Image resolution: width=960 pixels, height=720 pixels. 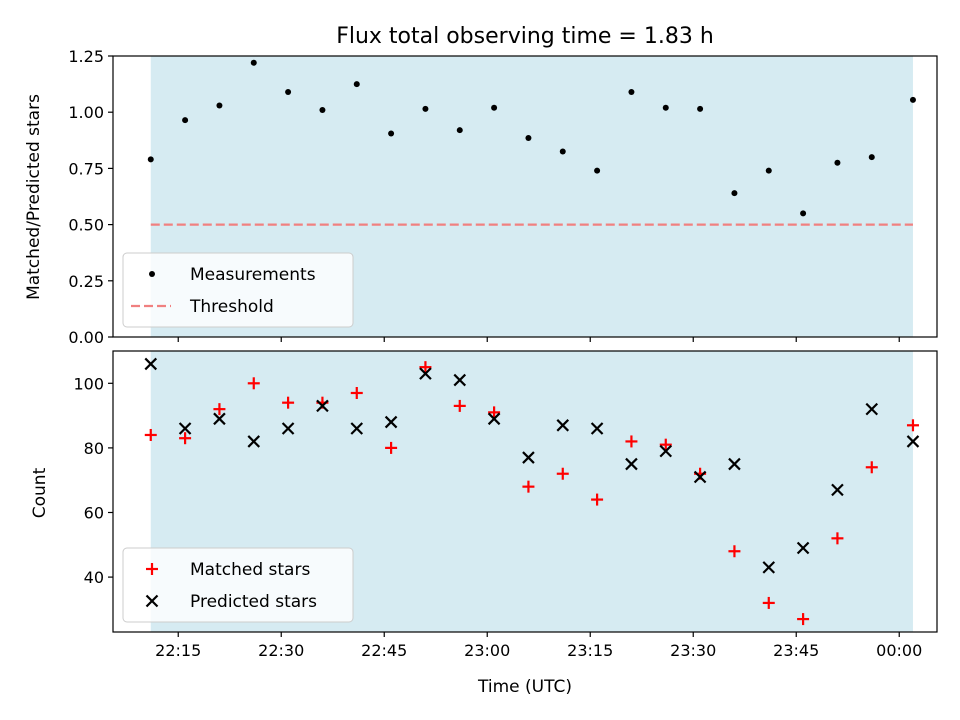 What do you see at coordinates (231, 602) in the screenshot?
I see `legend-entry: Predicted stars` at bounding box center [231, 602].